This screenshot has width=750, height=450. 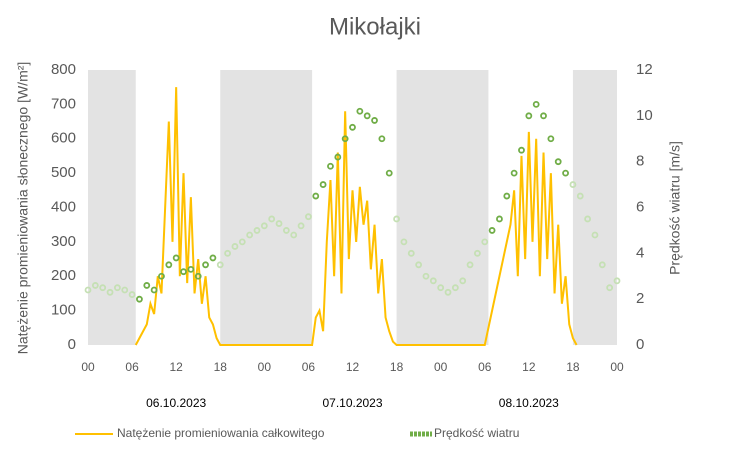 I want to click on y-tick-label: 200, so click(x=63, y=275).